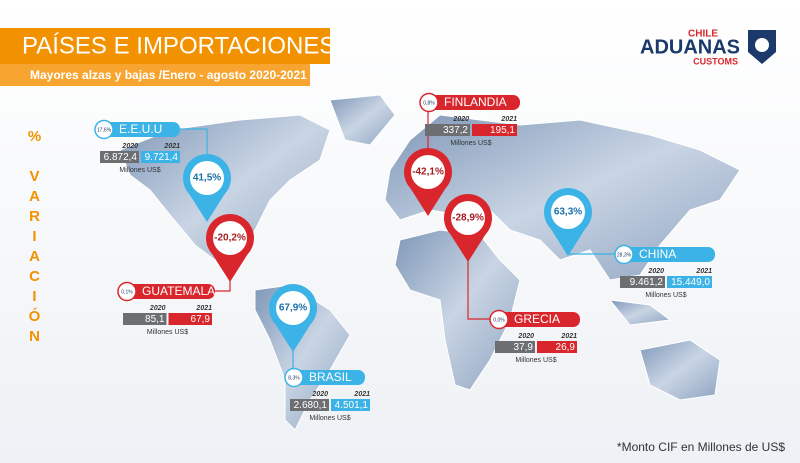  What do you see at coordinates (330, 377) in the screenshot?
I see `country-name: BRASIL` at bounding box center [330, 377].